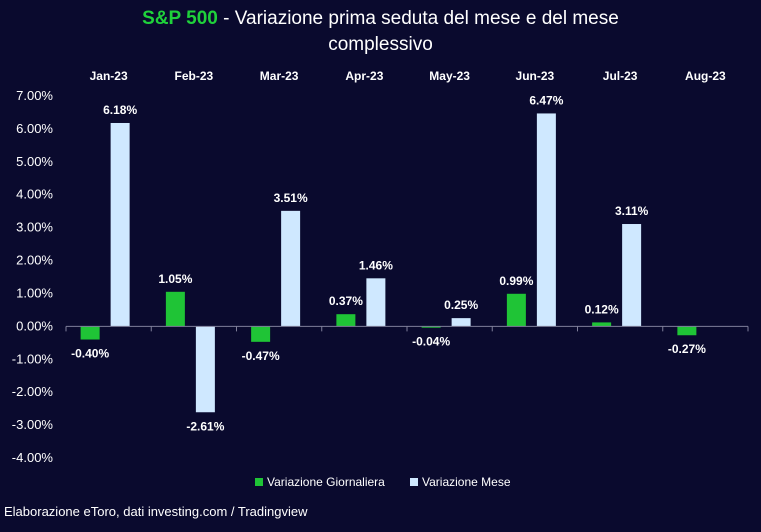 This screenshot has width=761, height=532. I want to click on data-label: 1.05%, so click(175, 279).